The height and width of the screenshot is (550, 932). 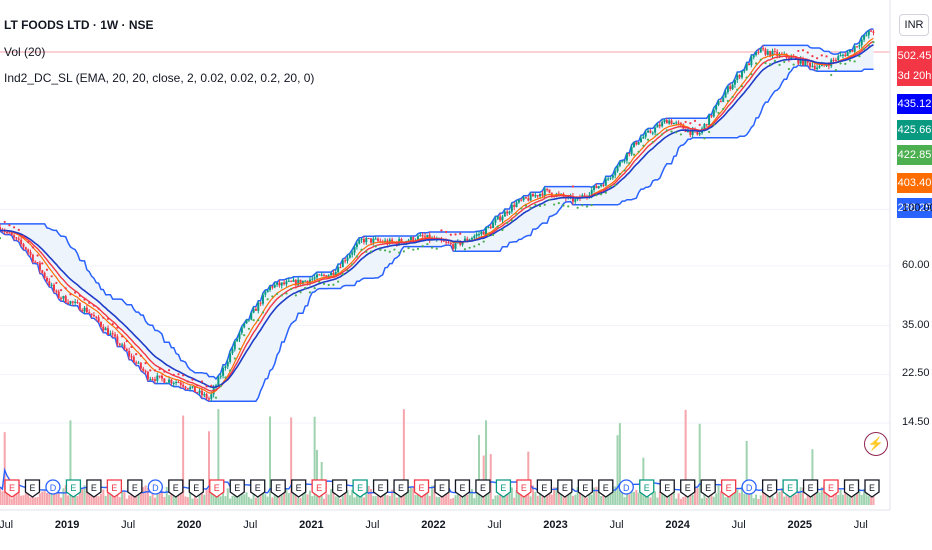 I want to click on event-marker: D, so click(x=626, y=487).